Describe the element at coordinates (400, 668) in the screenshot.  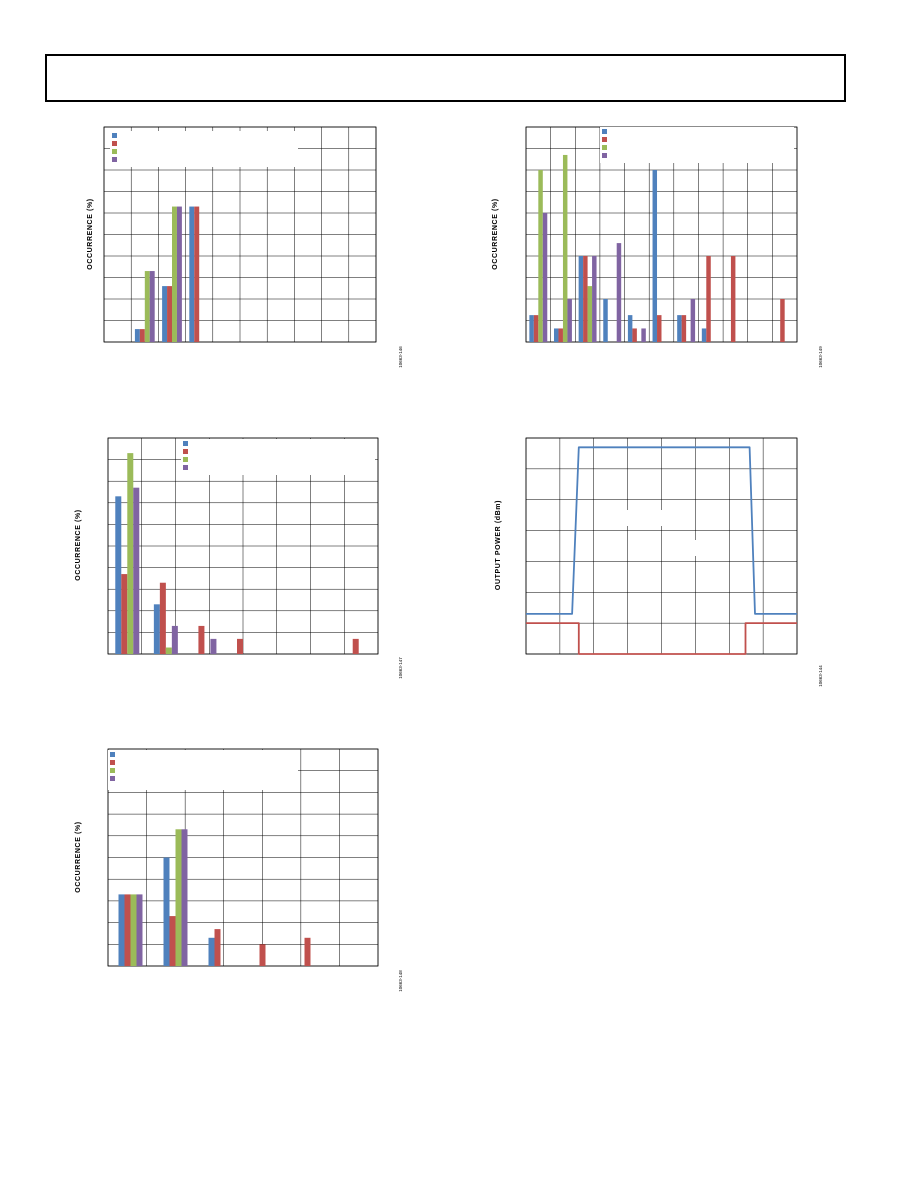
I see `figure-id: 10663-147` at that location.